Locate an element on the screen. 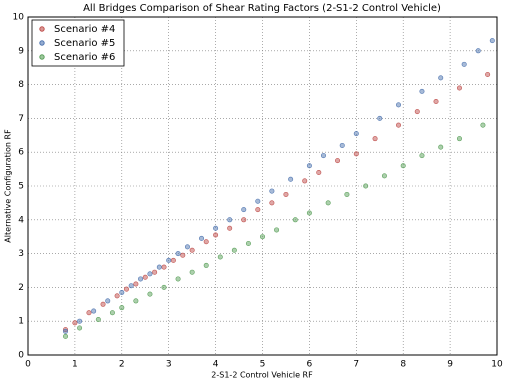  y-tick-label: 8 is located at coordinates (21, 85).